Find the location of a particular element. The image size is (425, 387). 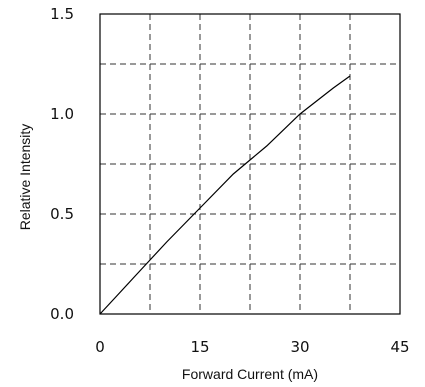

x-axis-label: Forward Current (mA) is located at coordinates (250, 374).